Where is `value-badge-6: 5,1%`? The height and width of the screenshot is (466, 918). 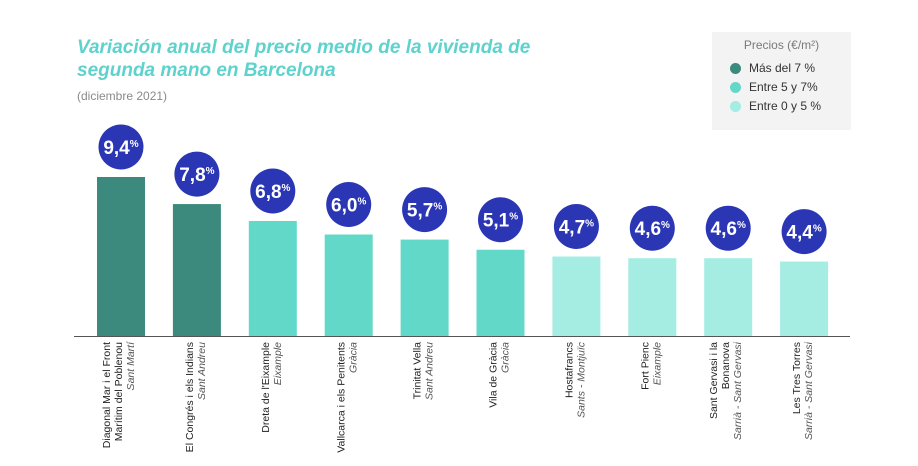 value-badge-6: 5,1% is located at coordinates (500, 220).